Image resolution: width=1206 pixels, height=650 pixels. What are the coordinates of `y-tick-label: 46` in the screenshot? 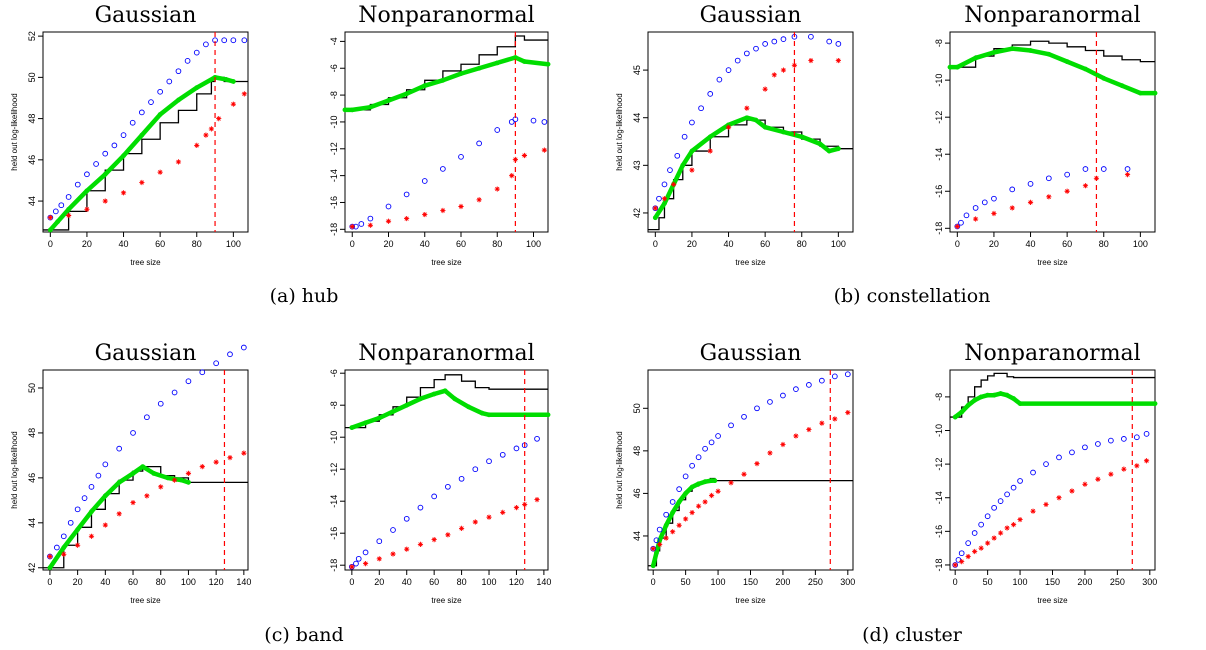 It's located at (32, 160).